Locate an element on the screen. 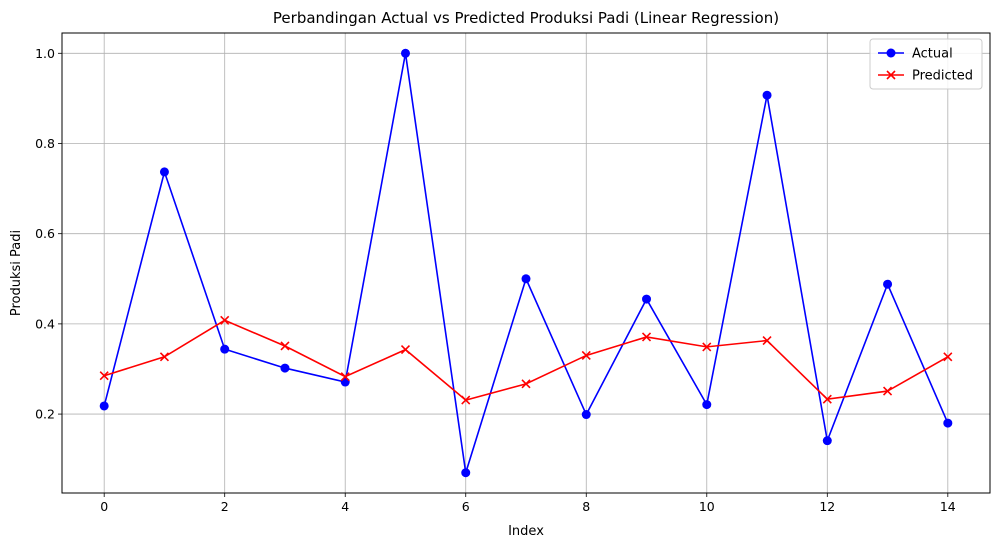 This screenshot has width=1001, height=547. x-tick-label: 6 is located at coordinates (466, 506).